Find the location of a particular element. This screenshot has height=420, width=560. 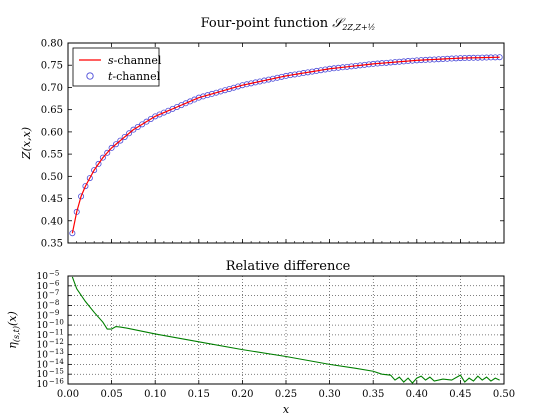

title-subscript: 2Z,Z+½ is located at coordinates (358, 27).